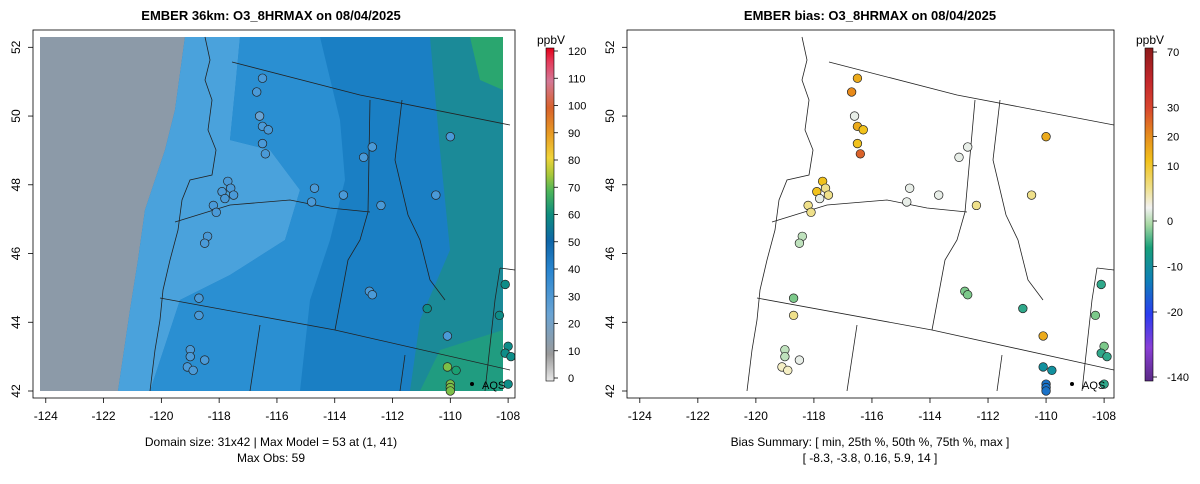 Image resolution: width=1200 pixels, height=484 pixels. Describe the element at coordinates (953, 215) in the screenshot. I see `wa-id-border-right` at that location.